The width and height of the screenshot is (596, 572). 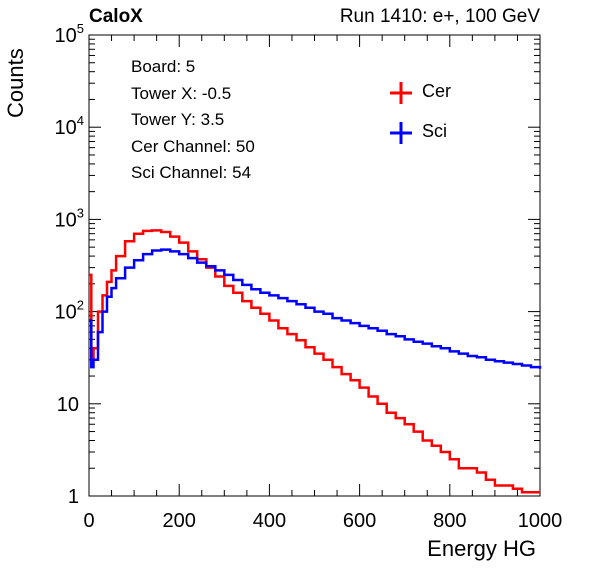 What do you see at coordinates (69, 126) in the screenshot?
I see `y-tick-label: 10⁴` at bounding box center [69, 126].